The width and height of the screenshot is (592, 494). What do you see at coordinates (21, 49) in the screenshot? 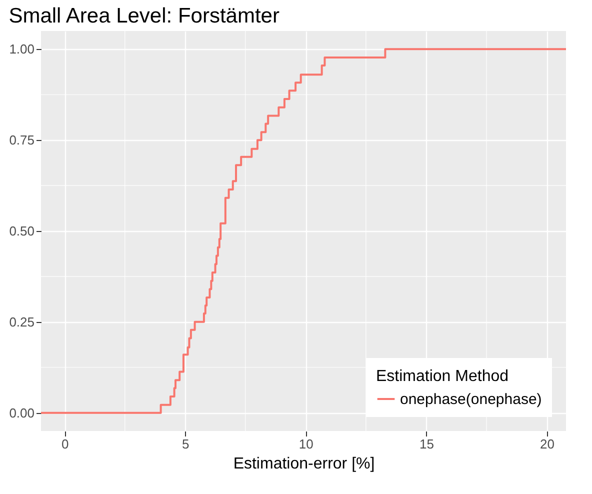
I see `y-tick-label: 1.00` at bounding box center [21, 49].